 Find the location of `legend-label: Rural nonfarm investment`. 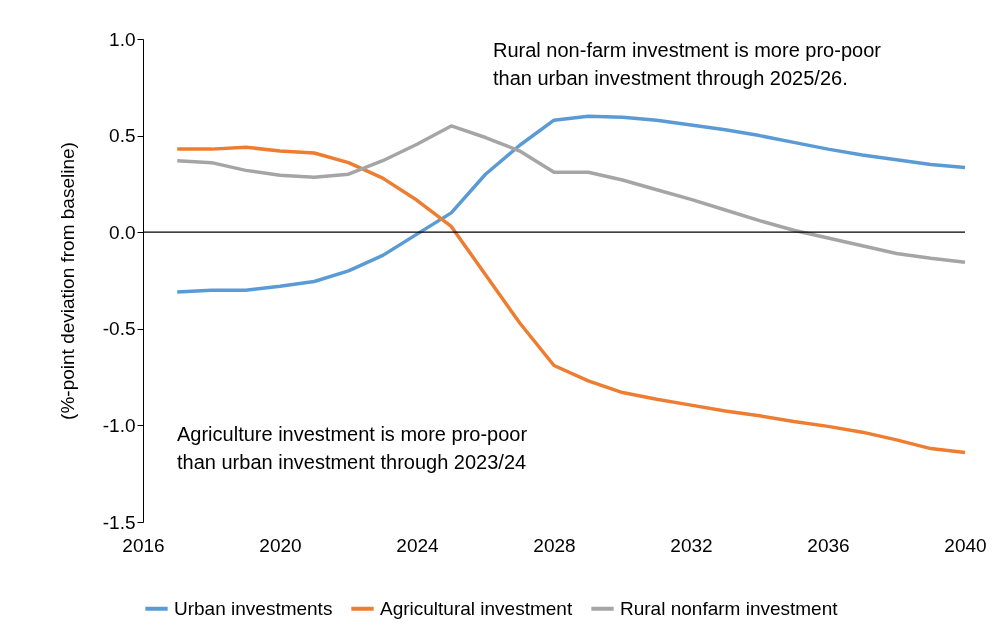

legend-label: Rural nonfarm investment is located at coordinates (729, 608).